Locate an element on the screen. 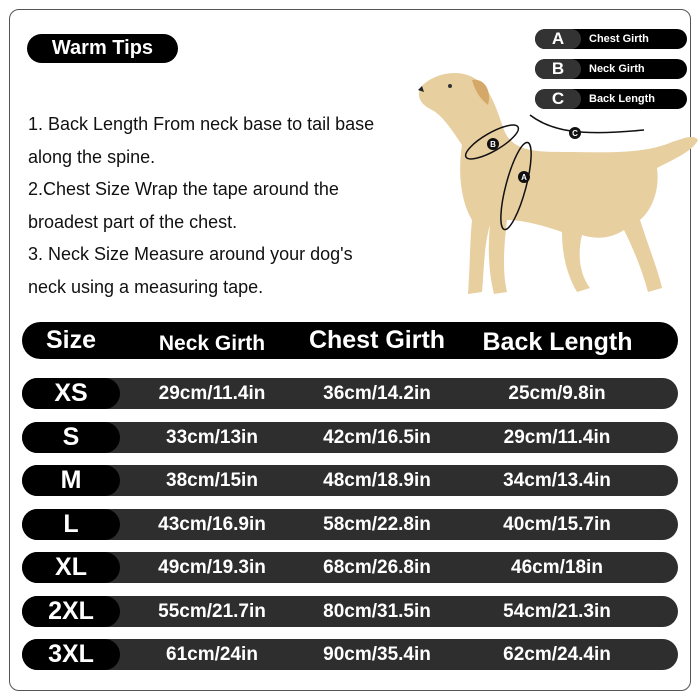 The image size is (700, 700). tip-line: along the spine. is located at coordinates (92, 156).